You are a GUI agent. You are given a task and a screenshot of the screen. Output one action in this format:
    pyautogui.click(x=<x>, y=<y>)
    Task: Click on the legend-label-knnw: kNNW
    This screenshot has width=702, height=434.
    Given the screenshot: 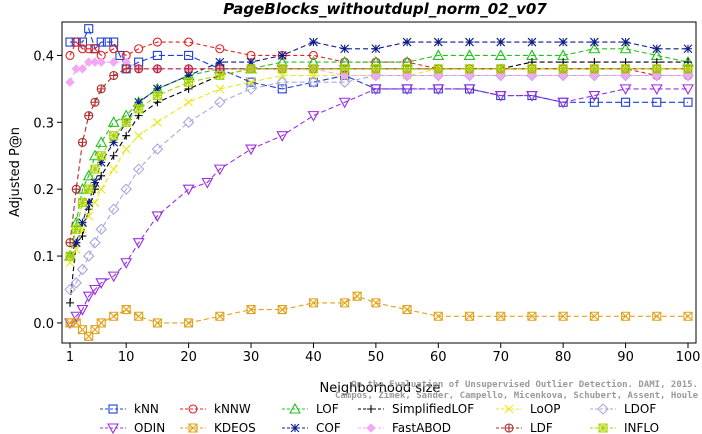 What is the action you would take?
    pyautogui.click(x=232, y=409)
    